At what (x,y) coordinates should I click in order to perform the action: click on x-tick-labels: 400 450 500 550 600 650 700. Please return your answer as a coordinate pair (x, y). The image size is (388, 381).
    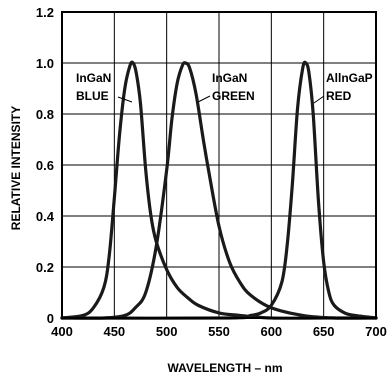
    Looking at the image, I should click on (219, 331).